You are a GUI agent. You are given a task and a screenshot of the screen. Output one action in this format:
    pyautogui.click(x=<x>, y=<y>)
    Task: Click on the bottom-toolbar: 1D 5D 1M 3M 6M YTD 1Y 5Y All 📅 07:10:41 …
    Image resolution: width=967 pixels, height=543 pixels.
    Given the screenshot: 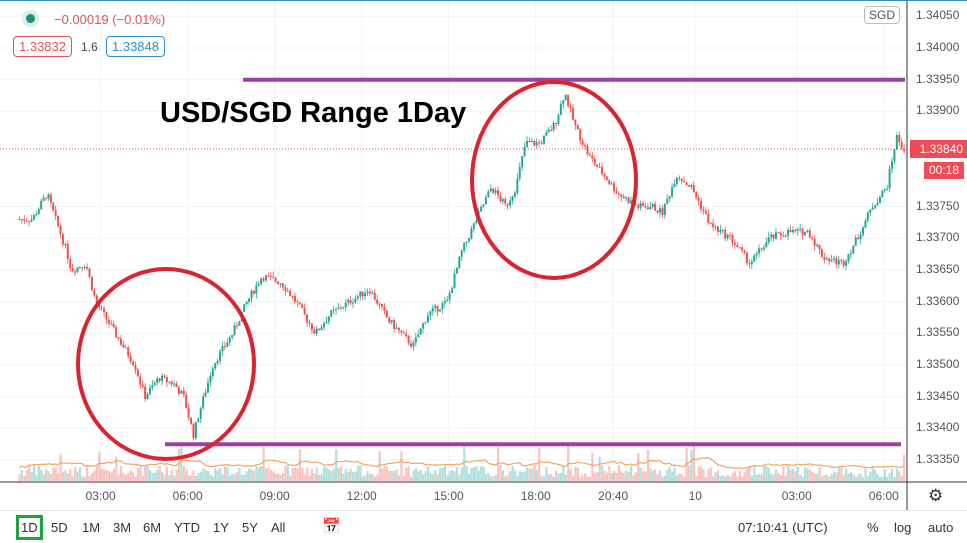 What is the action you would take?
    pyautogui.click(x=483, y=526)
    